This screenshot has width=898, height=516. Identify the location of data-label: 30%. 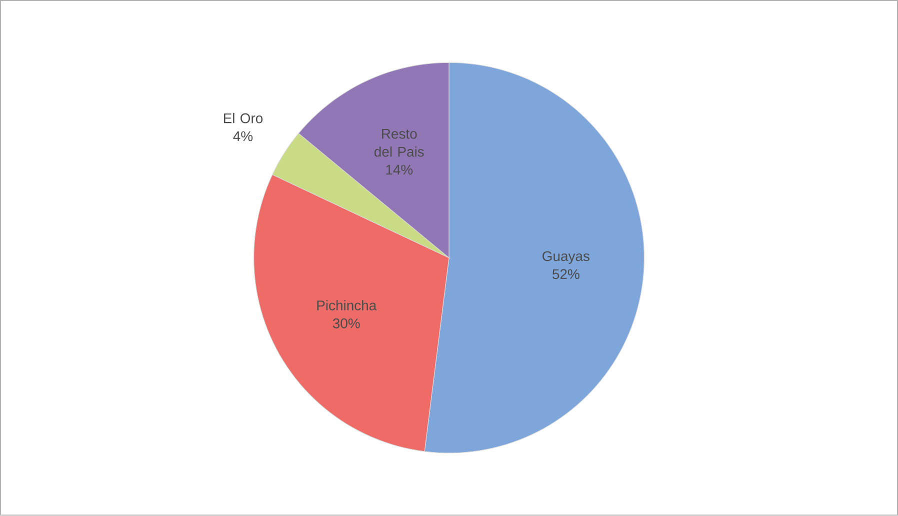
(346, 323).